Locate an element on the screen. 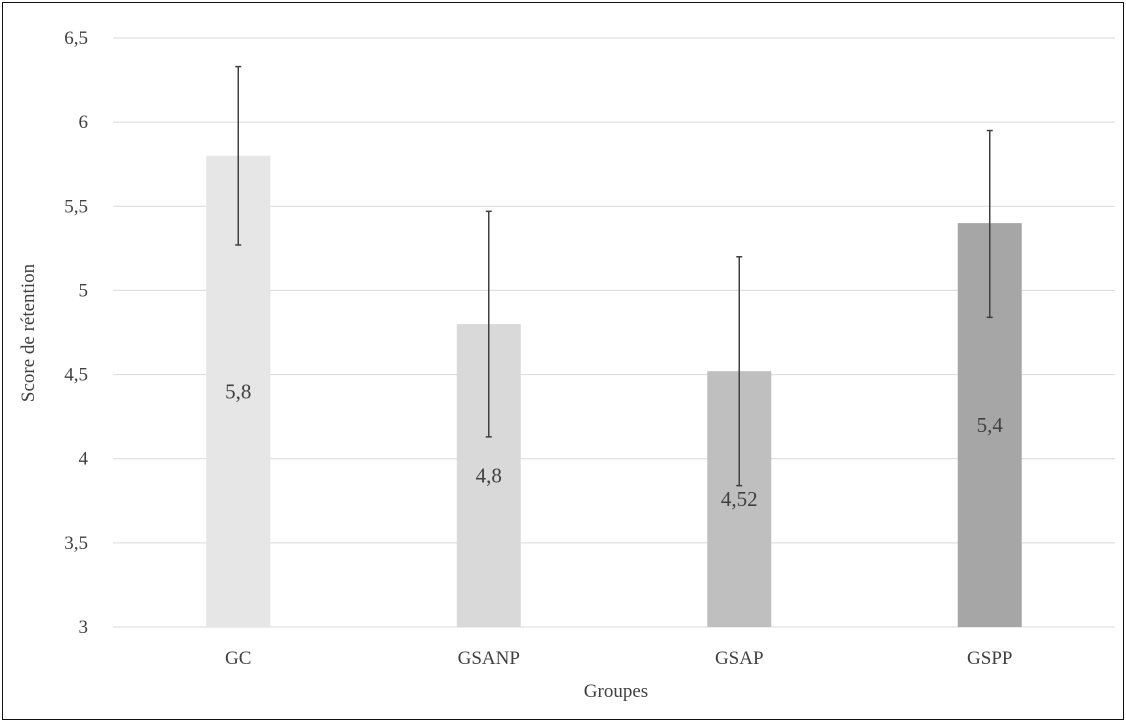 This screenshot has width=1126, height=724. y-tick-label: 3,5 is located at coordinates (76, 543).